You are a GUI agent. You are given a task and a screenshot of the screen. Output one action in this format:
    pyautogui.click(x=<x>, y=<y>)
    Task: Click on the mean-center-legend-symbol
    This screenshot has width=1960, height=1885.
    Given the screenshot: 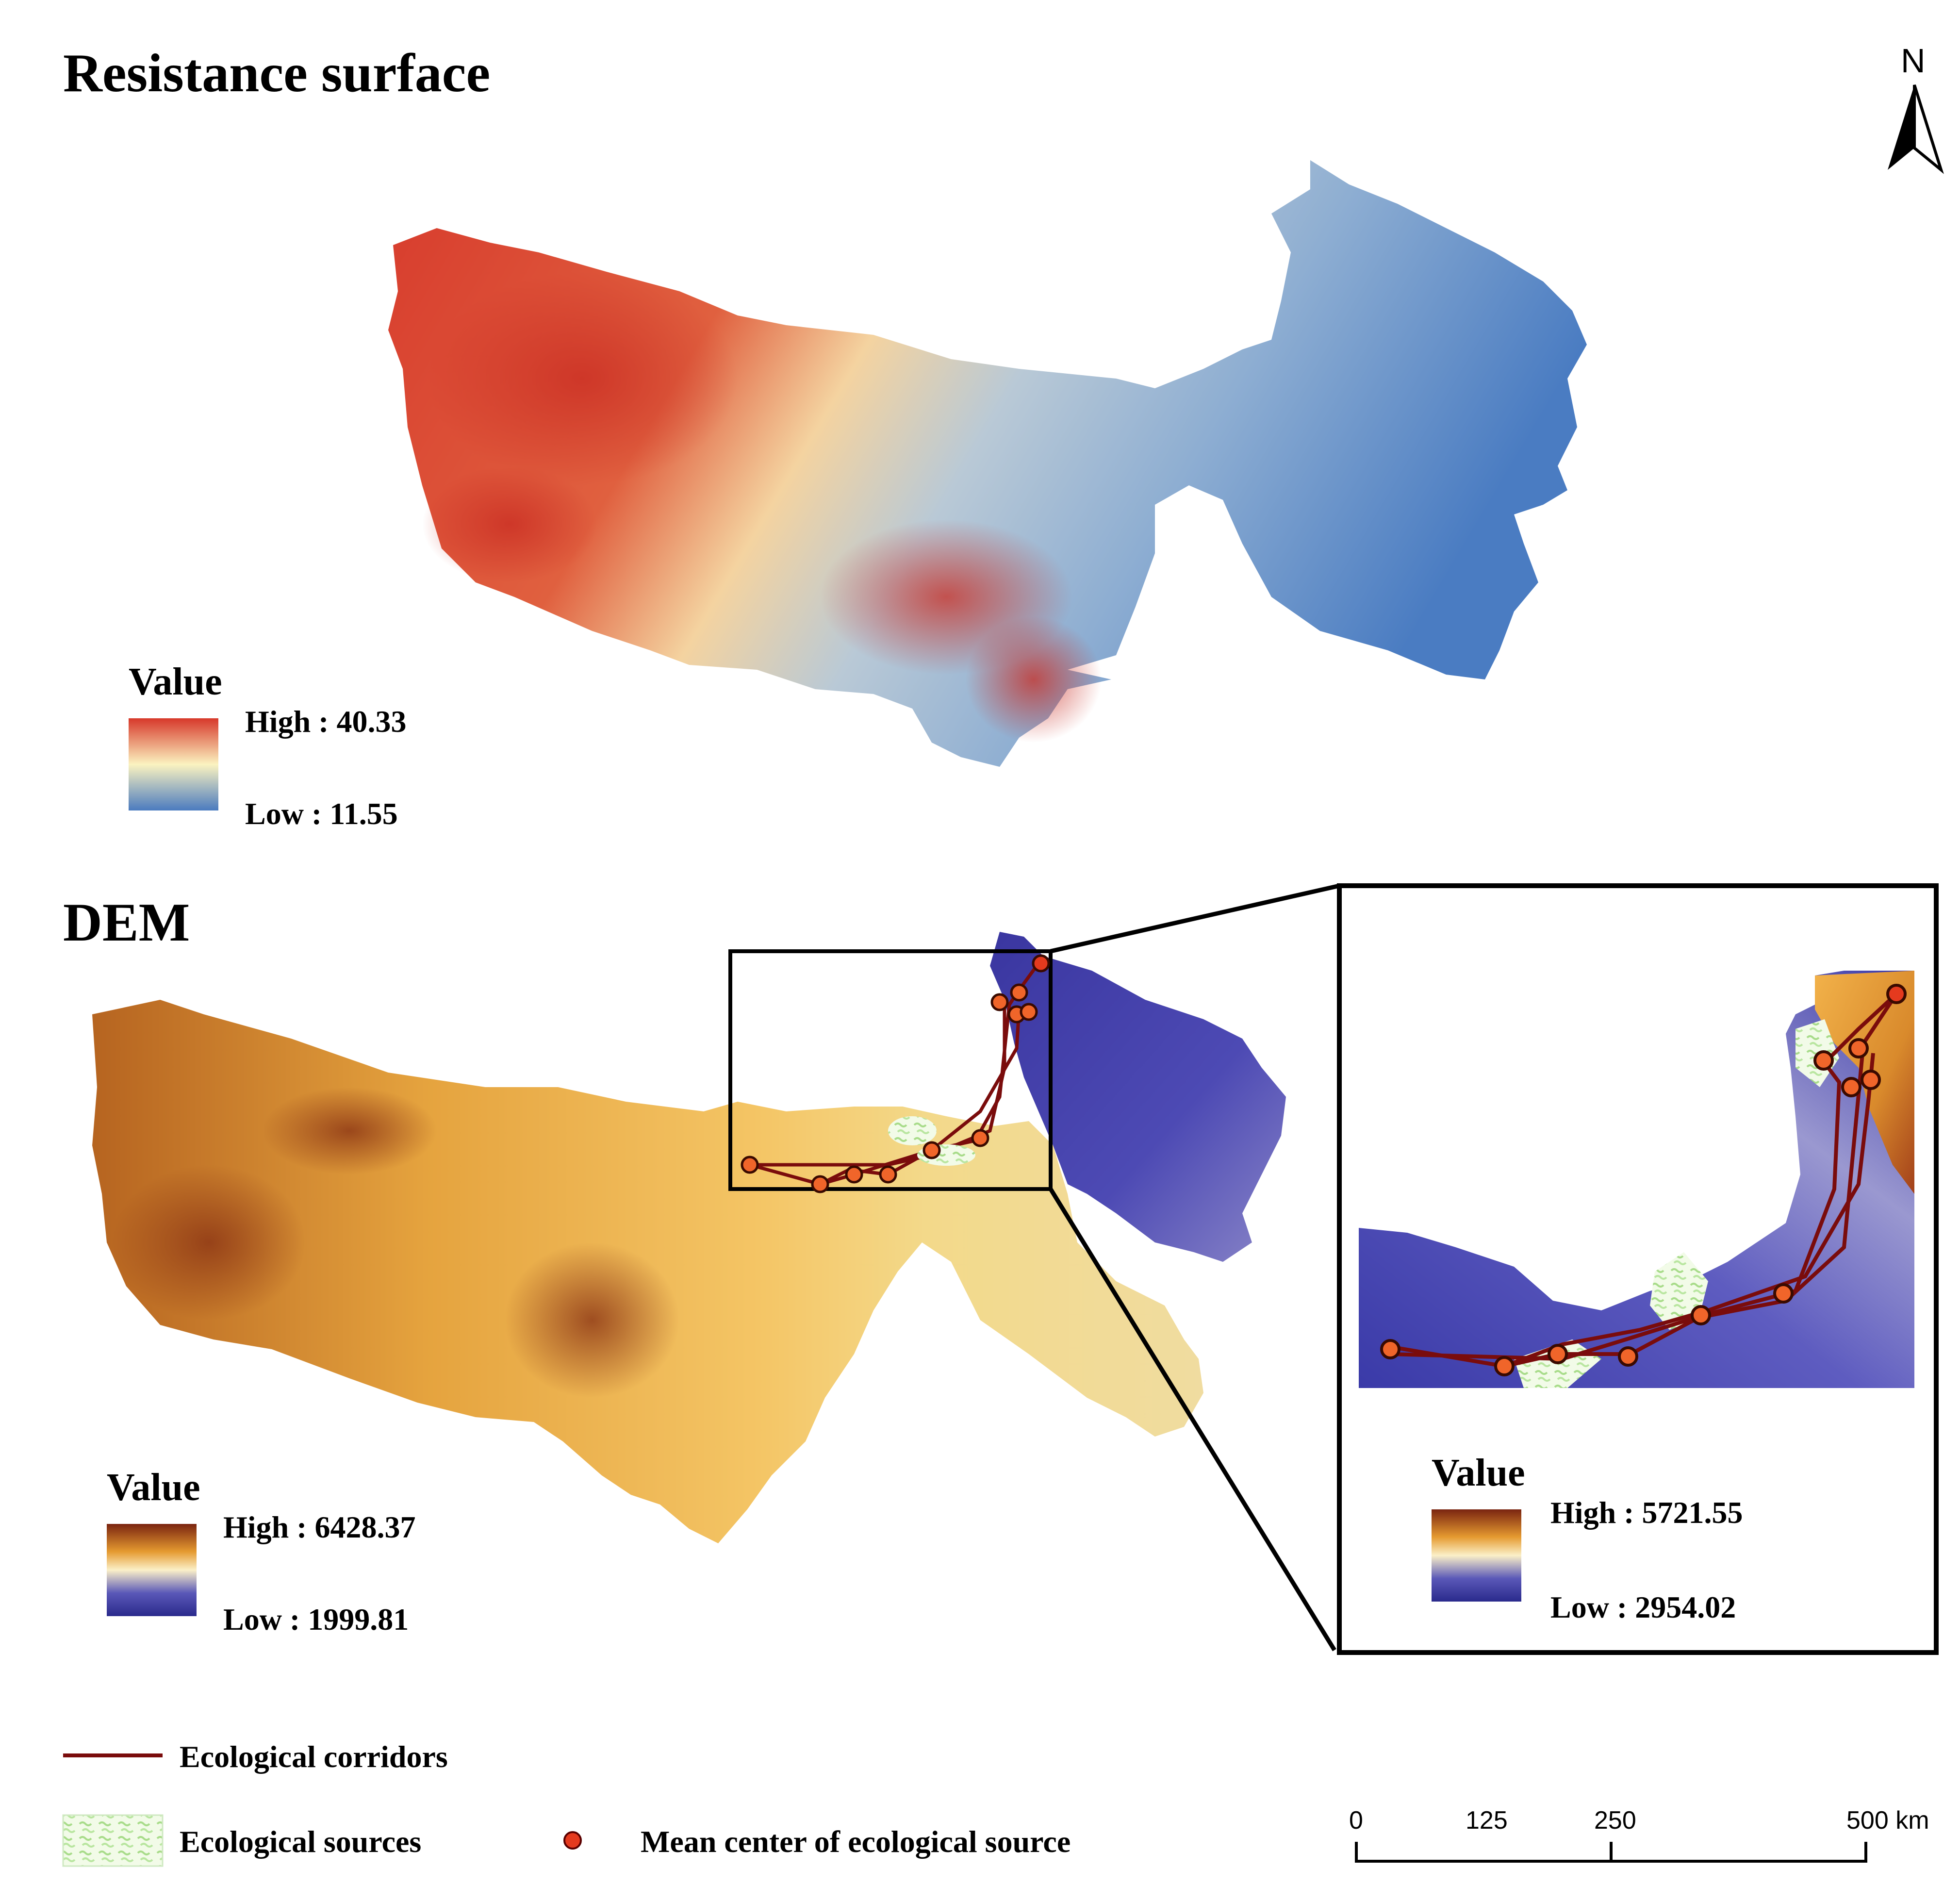 What is the action you would take?
    pyautogui.click(x=572, y=1840)
    